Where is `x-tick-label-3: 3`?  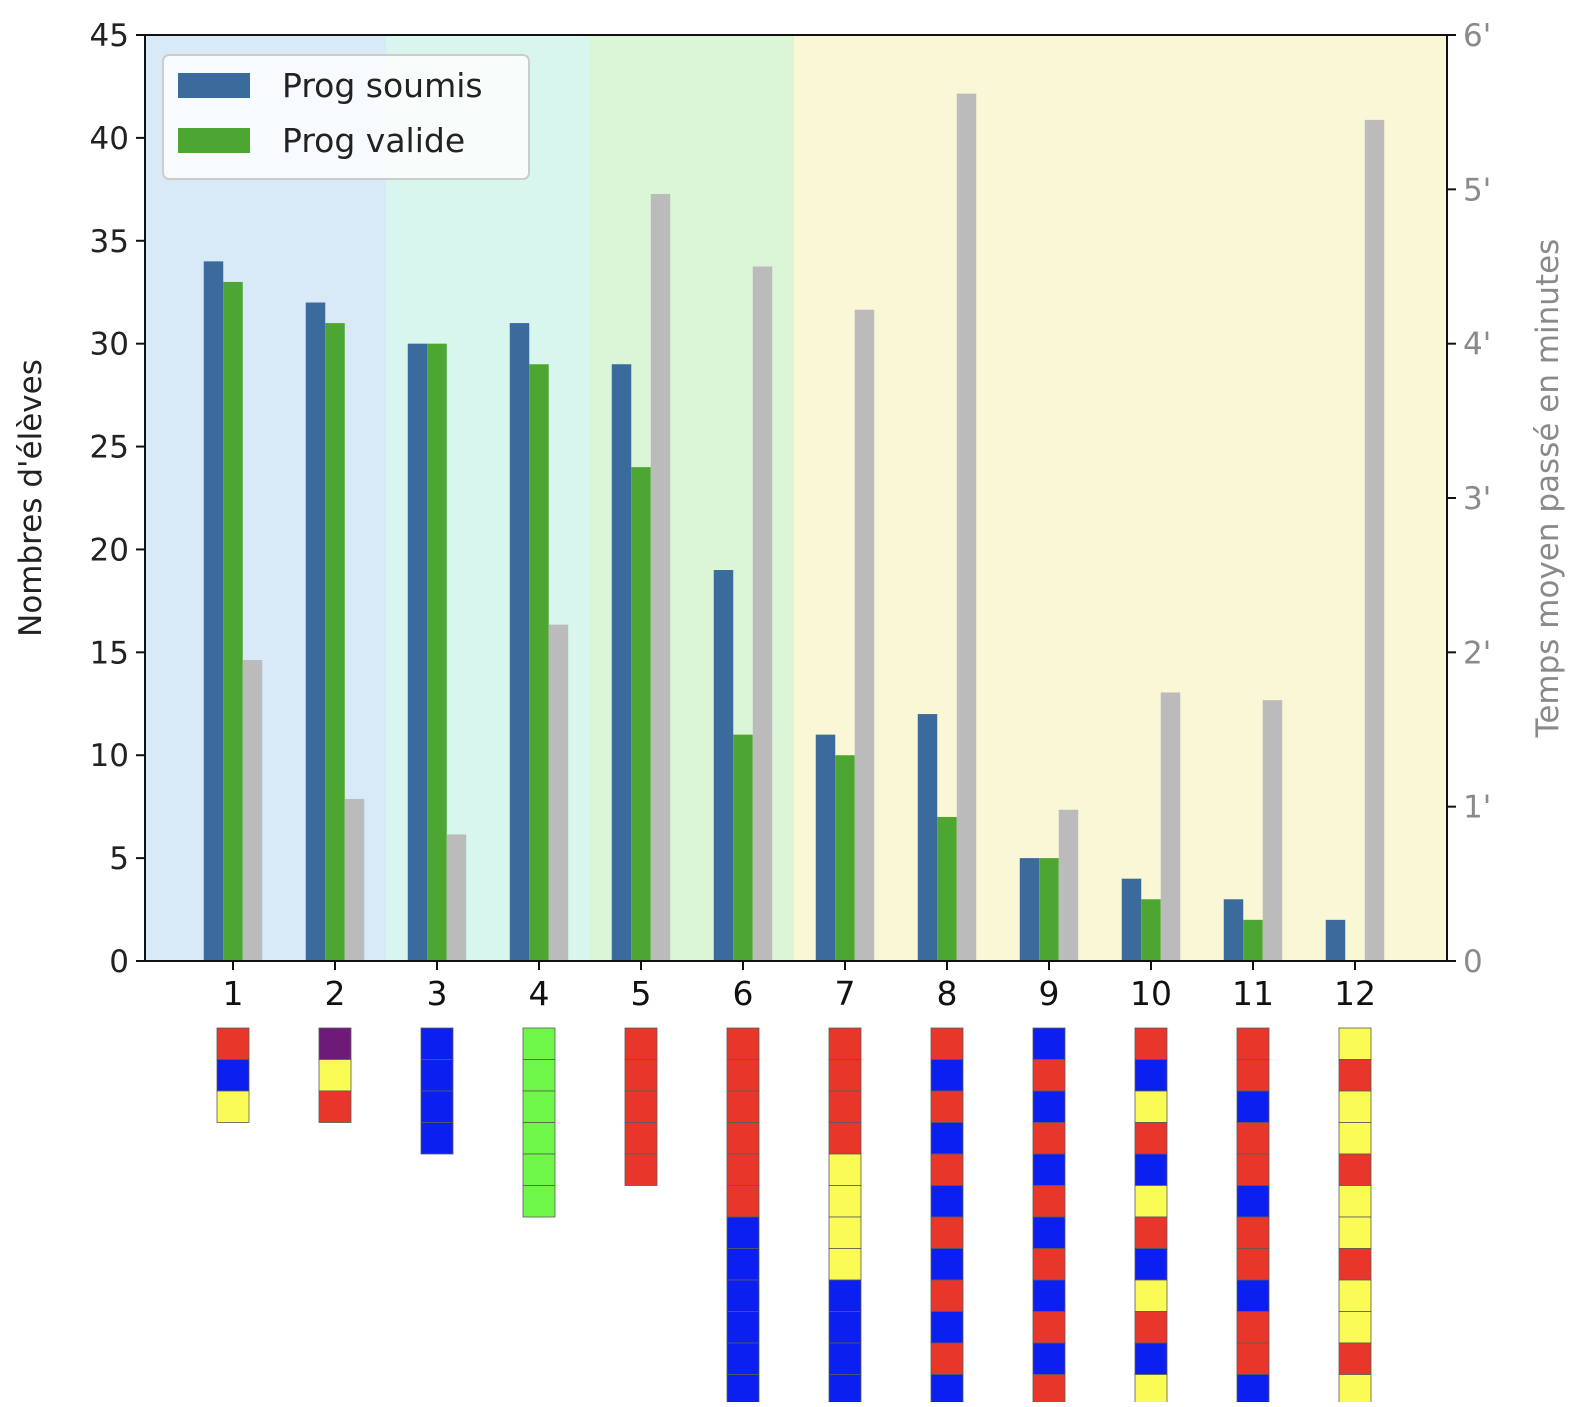
x-tick-label-3: 3 is located at coordinates (437, 993).